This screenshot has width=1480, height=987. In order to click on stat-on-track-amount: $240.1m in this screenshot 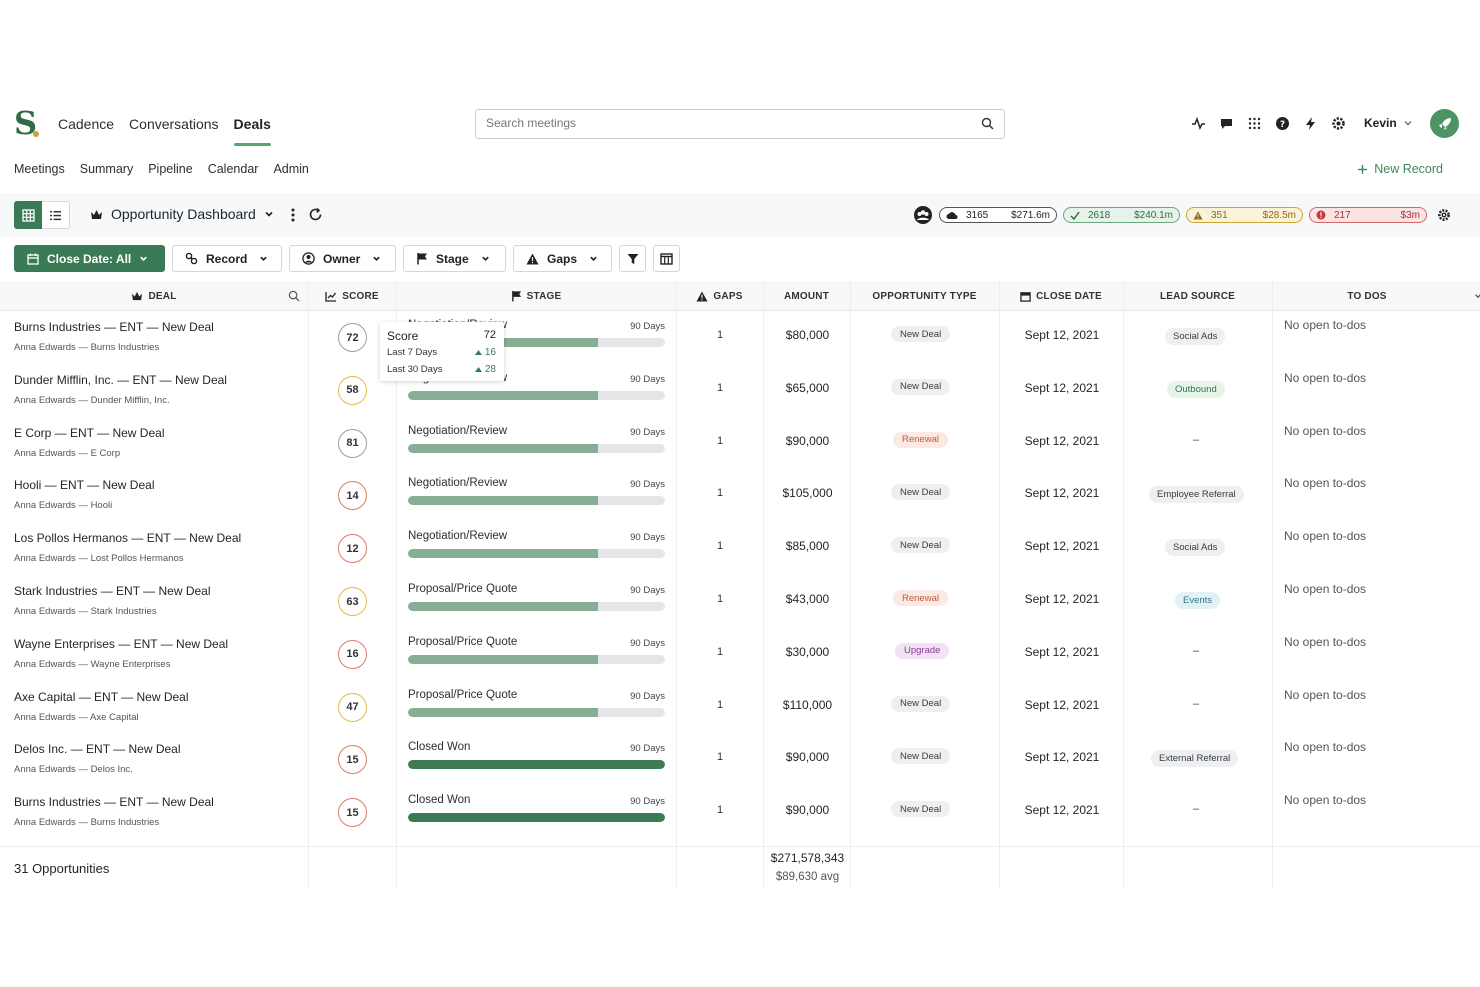, I will do `click(1153, 215)`.